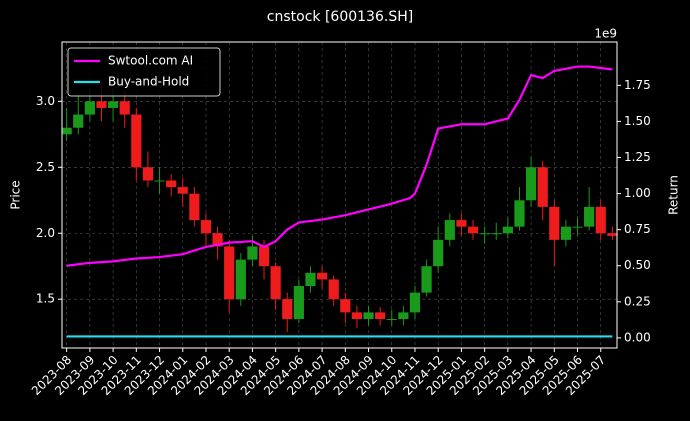 The height and width of the screenshot is (421, 690). Describe the element at coordinates (16, 194) in the screenshot. I see `y-axis-label: Price` at that location.